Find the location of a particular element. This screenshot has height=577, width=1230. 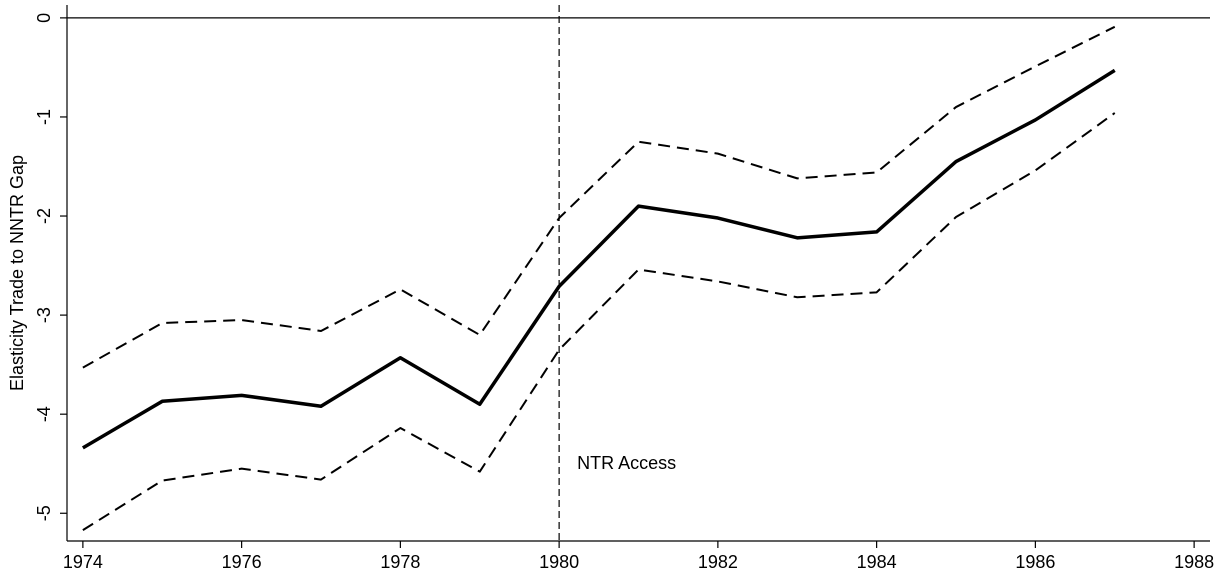

y-tick-label: -3 is located at coordinates (44, 315).